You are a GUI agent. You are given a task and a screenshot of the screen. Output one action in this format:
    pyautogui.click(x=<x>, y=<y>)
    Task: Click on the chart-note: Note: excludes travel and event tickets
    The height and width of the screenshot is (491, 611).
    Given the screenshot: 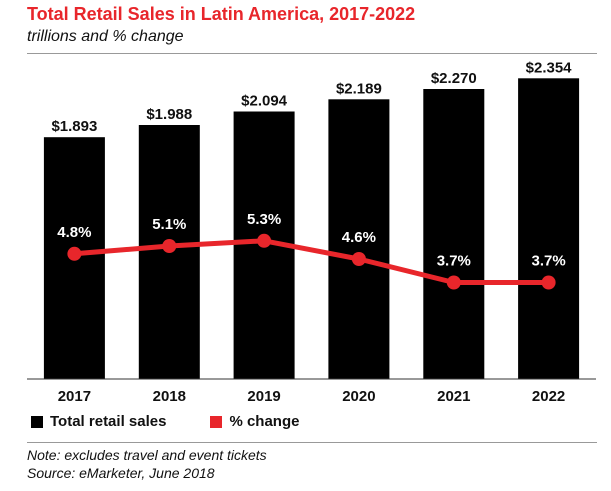 What is the action you would take?
    pyautogui.click(x=147, y=455)
    